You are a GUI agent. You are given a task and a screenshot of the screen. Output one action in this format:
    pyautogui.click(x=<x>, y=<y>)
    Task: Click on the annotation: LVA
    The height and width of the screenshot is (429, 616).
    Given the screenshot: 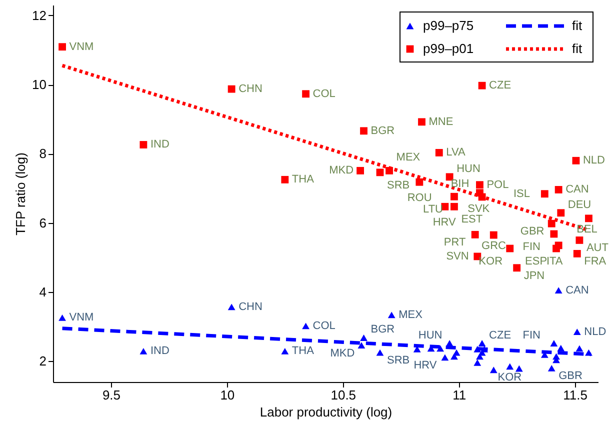 What is the action you would take?
    pyautogui.click(x=456, y=152)
    